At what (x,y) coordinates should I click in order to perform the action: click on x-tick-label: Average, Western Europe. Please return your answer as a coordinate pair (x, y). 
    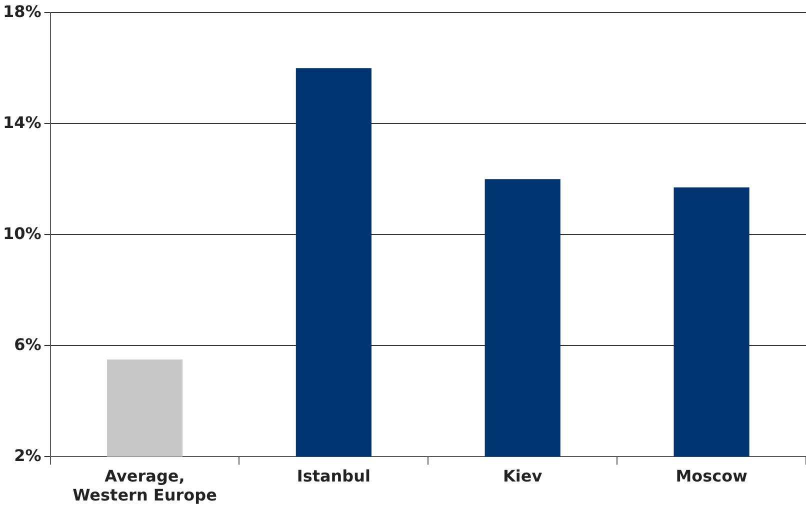
    Looking at the image, I should click on (145, 485).